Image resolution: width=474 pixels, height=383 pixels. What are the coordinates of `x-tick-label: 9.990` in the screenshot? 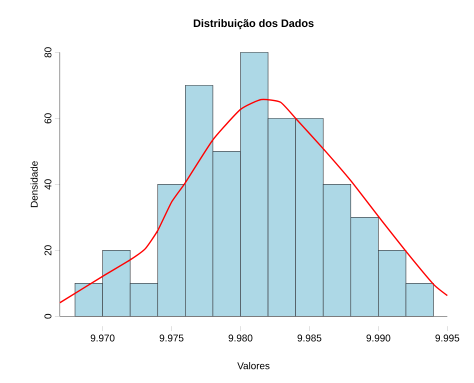 It's located at (378, 338).